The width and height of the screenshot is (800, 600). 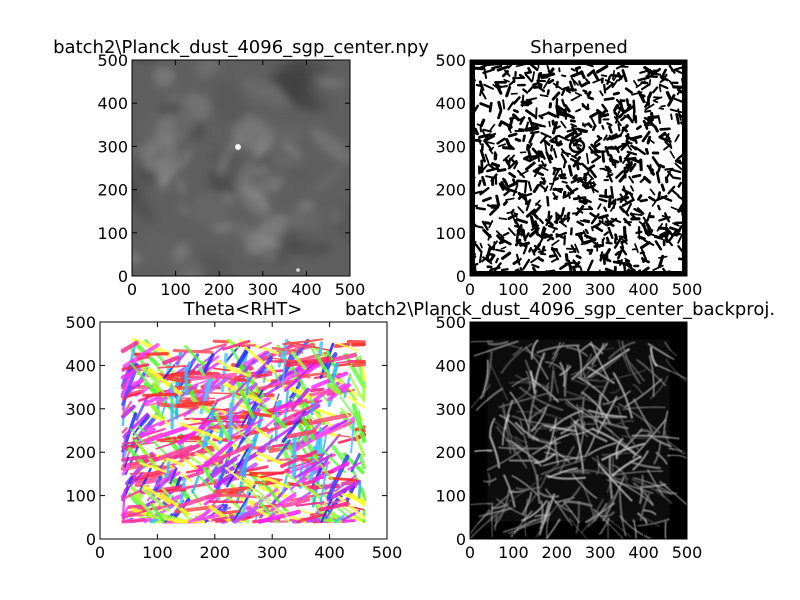 I want to click on x-tick-label: 100, so click(x=513, y=289).